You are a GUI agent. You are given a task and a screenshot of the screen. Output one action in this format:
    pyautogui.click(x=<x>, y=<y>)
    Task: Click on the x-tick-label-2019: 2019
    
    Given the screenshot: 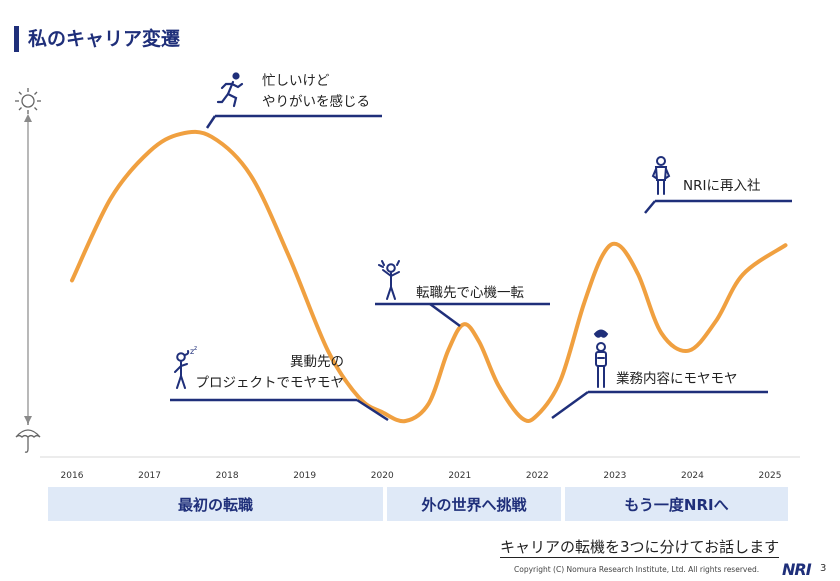 What is the action you would take?
    pyautogui.click(x=304, y=476)
    